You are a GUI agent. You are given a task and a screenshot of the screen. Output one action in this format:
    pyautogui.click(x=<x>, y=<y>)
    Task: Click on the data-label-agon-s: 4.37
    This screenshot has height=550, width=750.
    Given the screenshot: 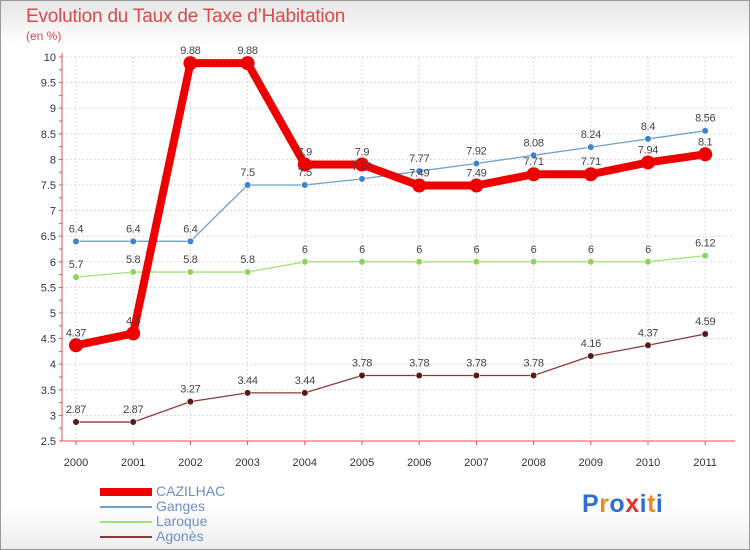 What is the action you would take?
    pyautogui.click(x=648, y=333)
    